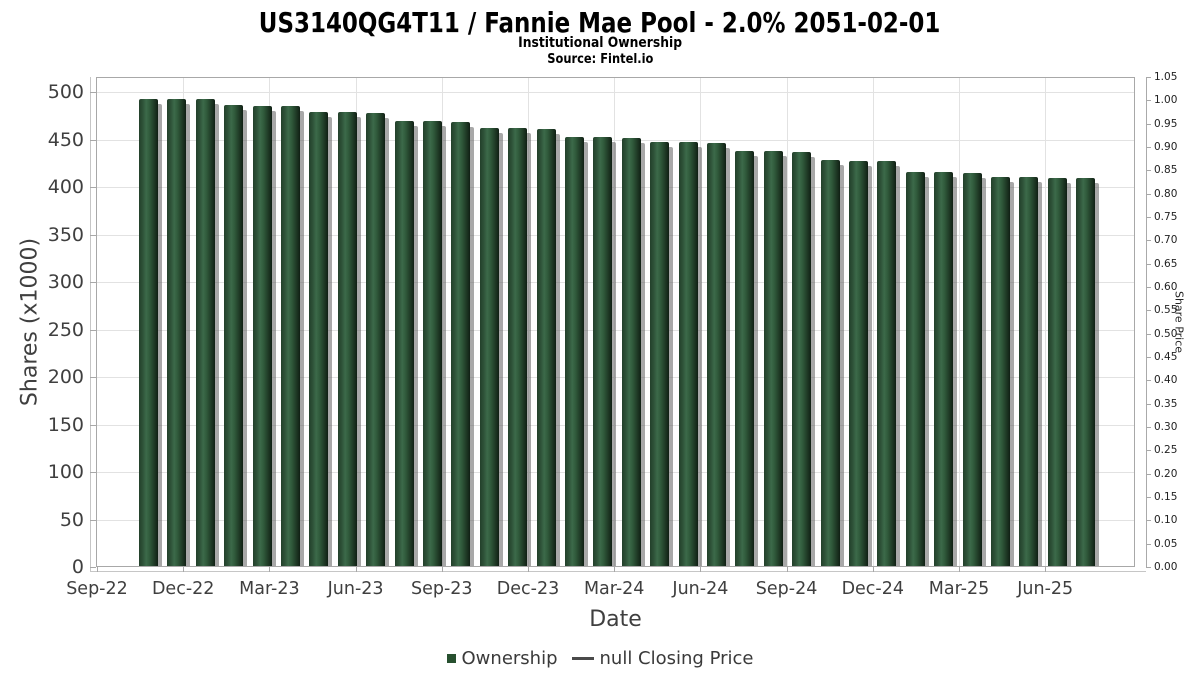  What do you see at coordinates (1166, 193) in the screenshot?
I see `y-tick-label-right: 0.80` at bounding box center [1166, 193].